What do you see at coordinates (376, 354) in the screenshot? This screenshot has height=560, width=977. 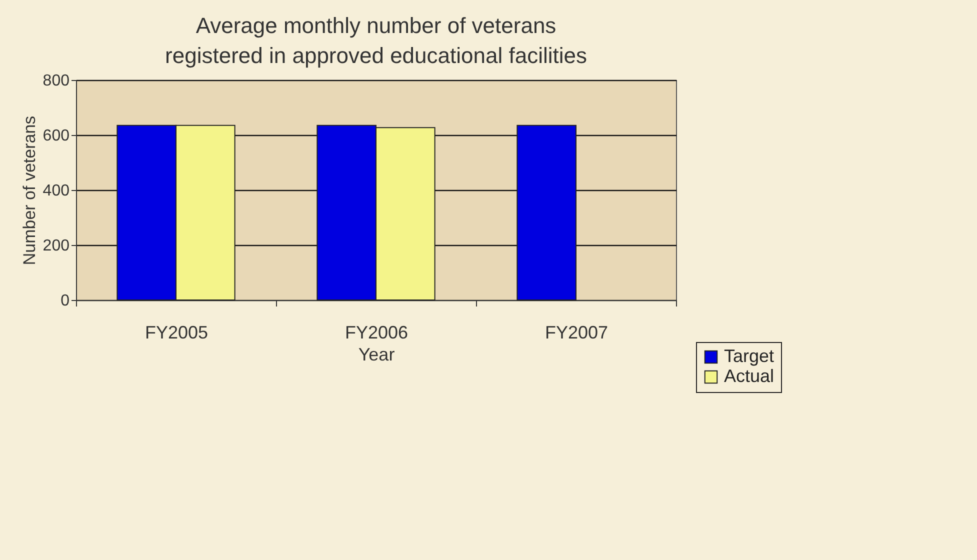 I see `x-axis-title: Year` at bounding box center [376, 354].